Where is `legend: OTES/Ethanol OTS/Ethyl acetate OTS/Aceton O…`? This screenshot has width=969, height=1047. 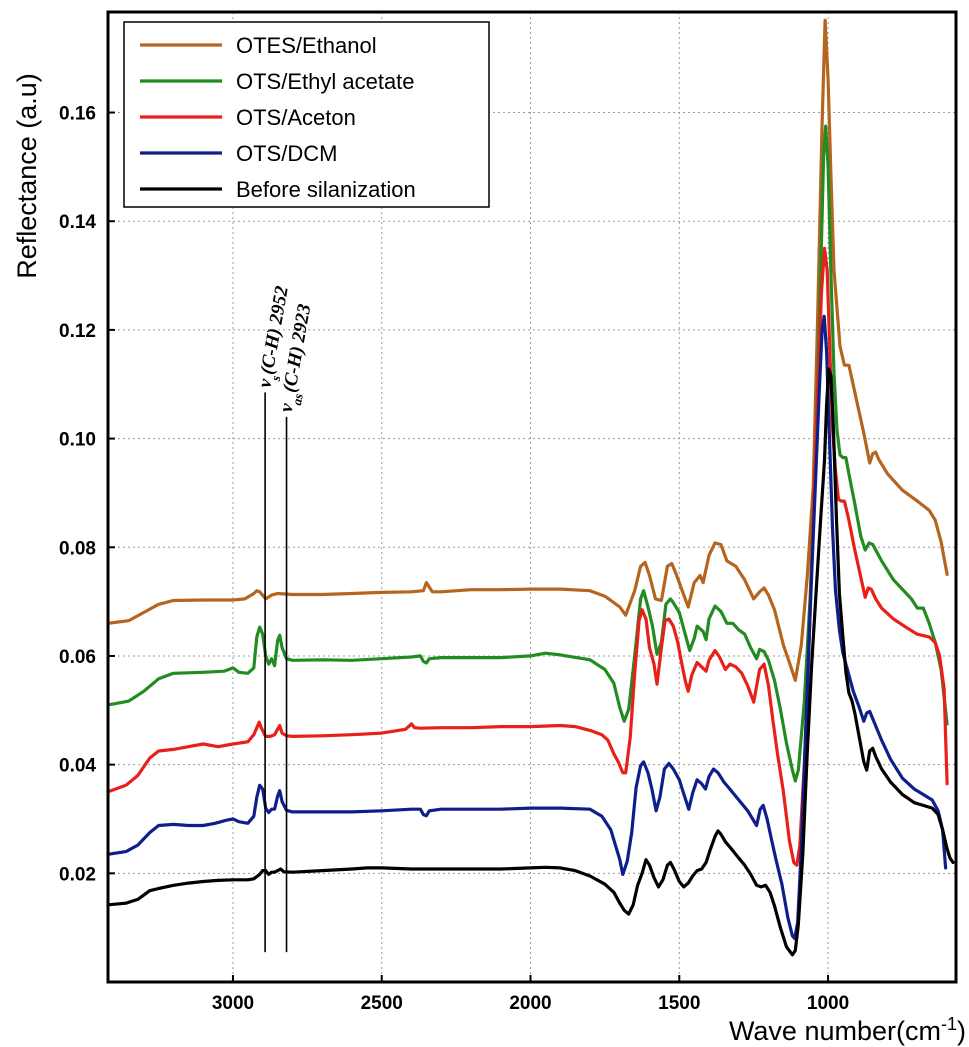 legend: OTES/Ethanol OTS/Ethyl acetate OTS/Aceton O… is located at coordinates (306, 114).